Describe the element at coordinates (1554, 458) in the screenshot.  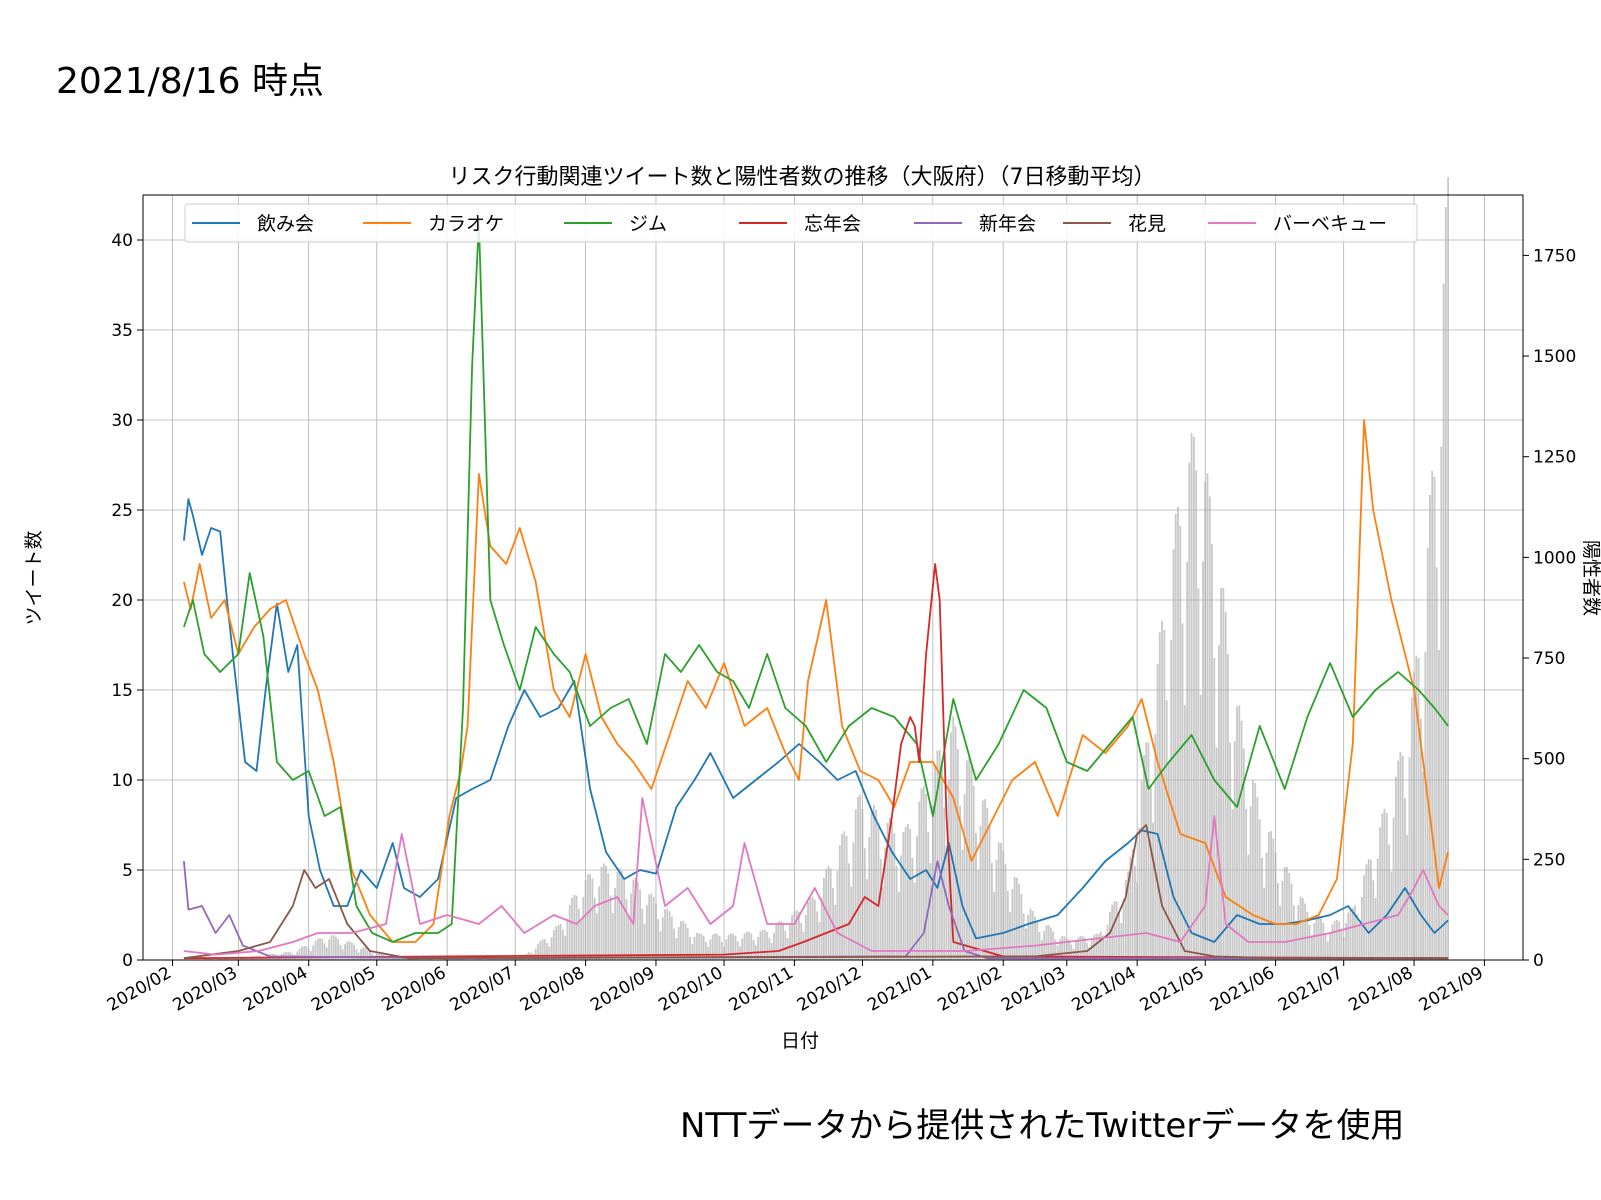
I see `y2-tick-label: 1250` at that location.